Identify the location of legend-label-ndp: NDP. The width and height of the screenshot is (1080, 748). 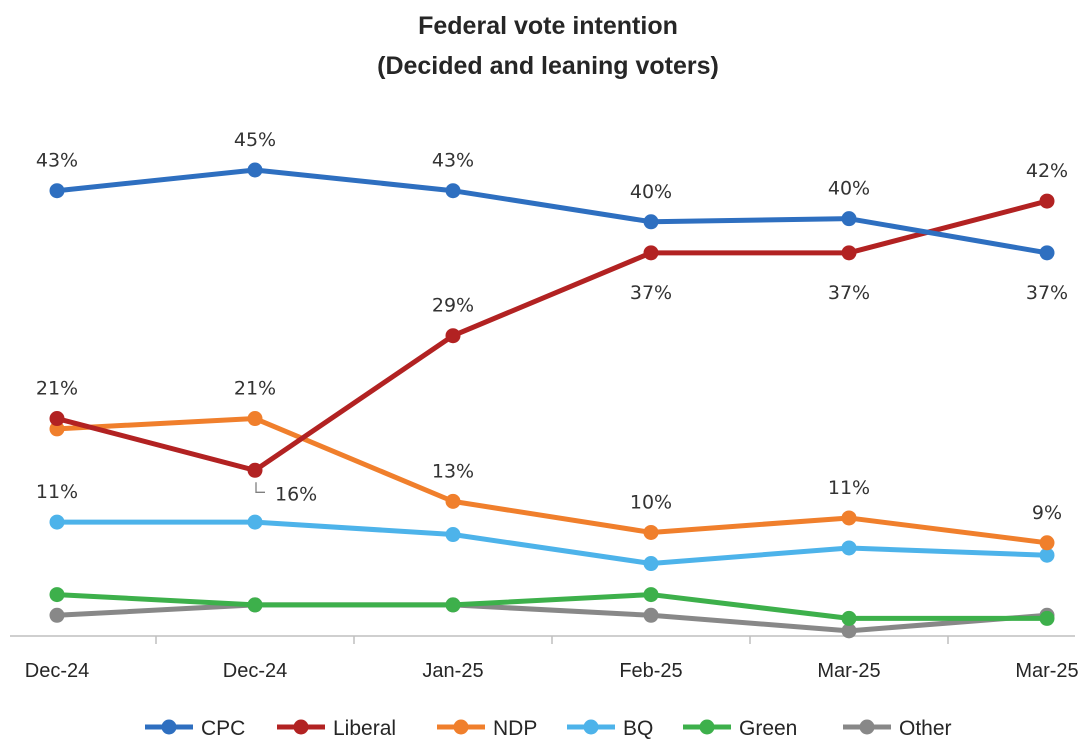
(515, 728).